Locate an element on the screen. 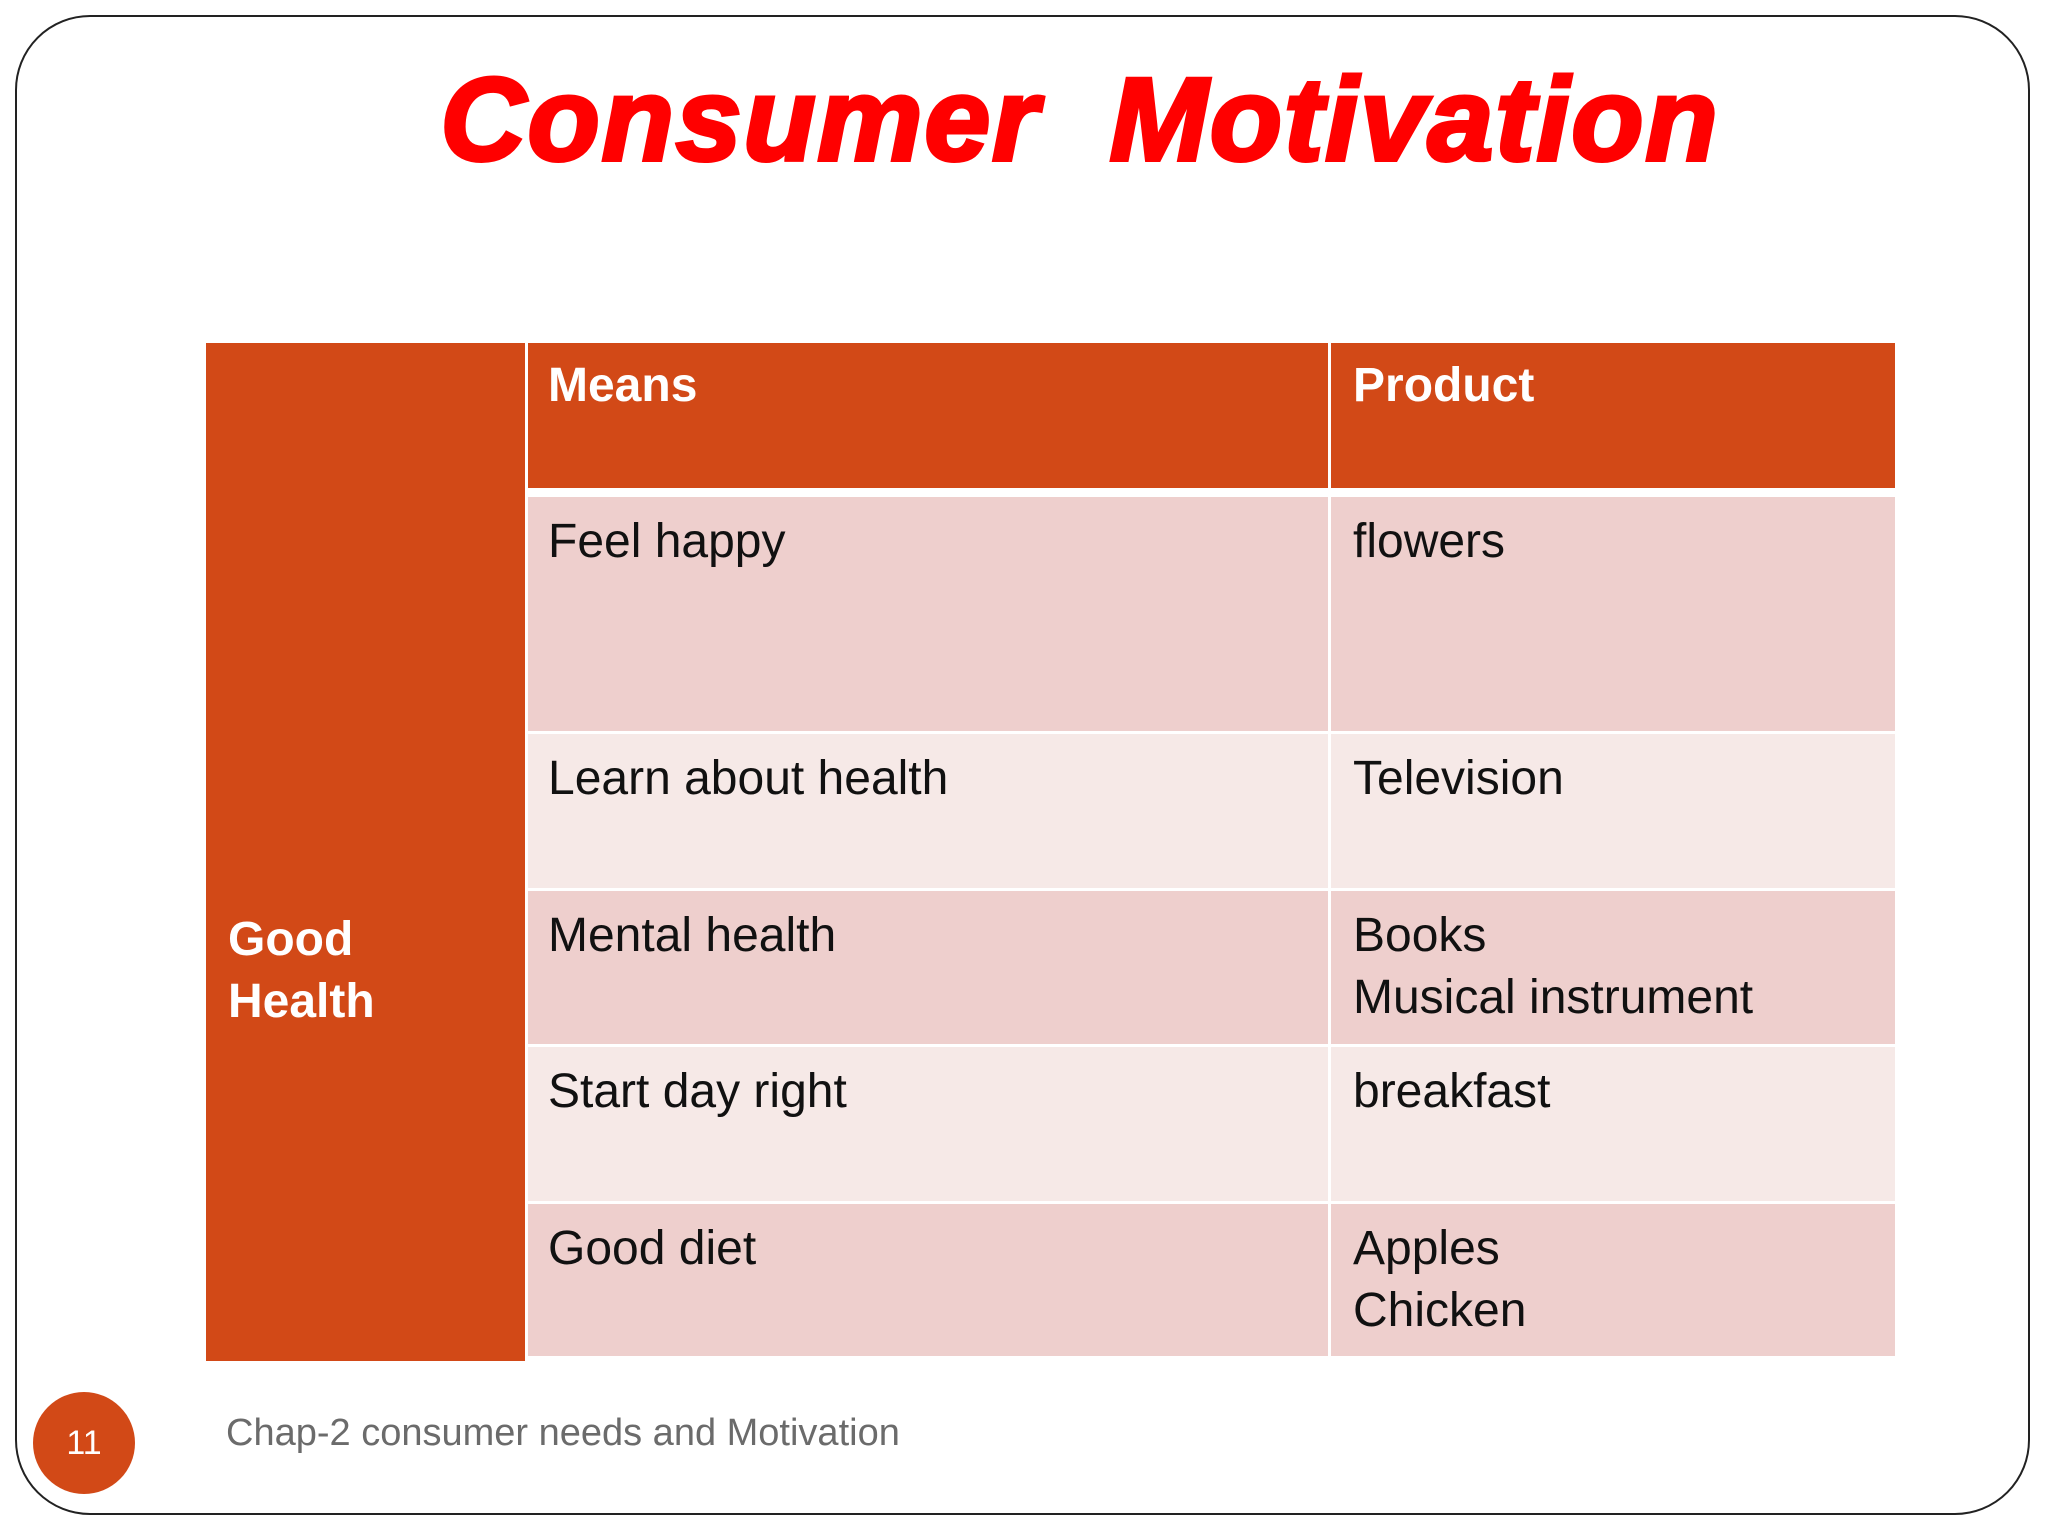 The height and width of the screenshot is (1536, 2048). goal-label-line: Good is located at coordinates (291, 939).